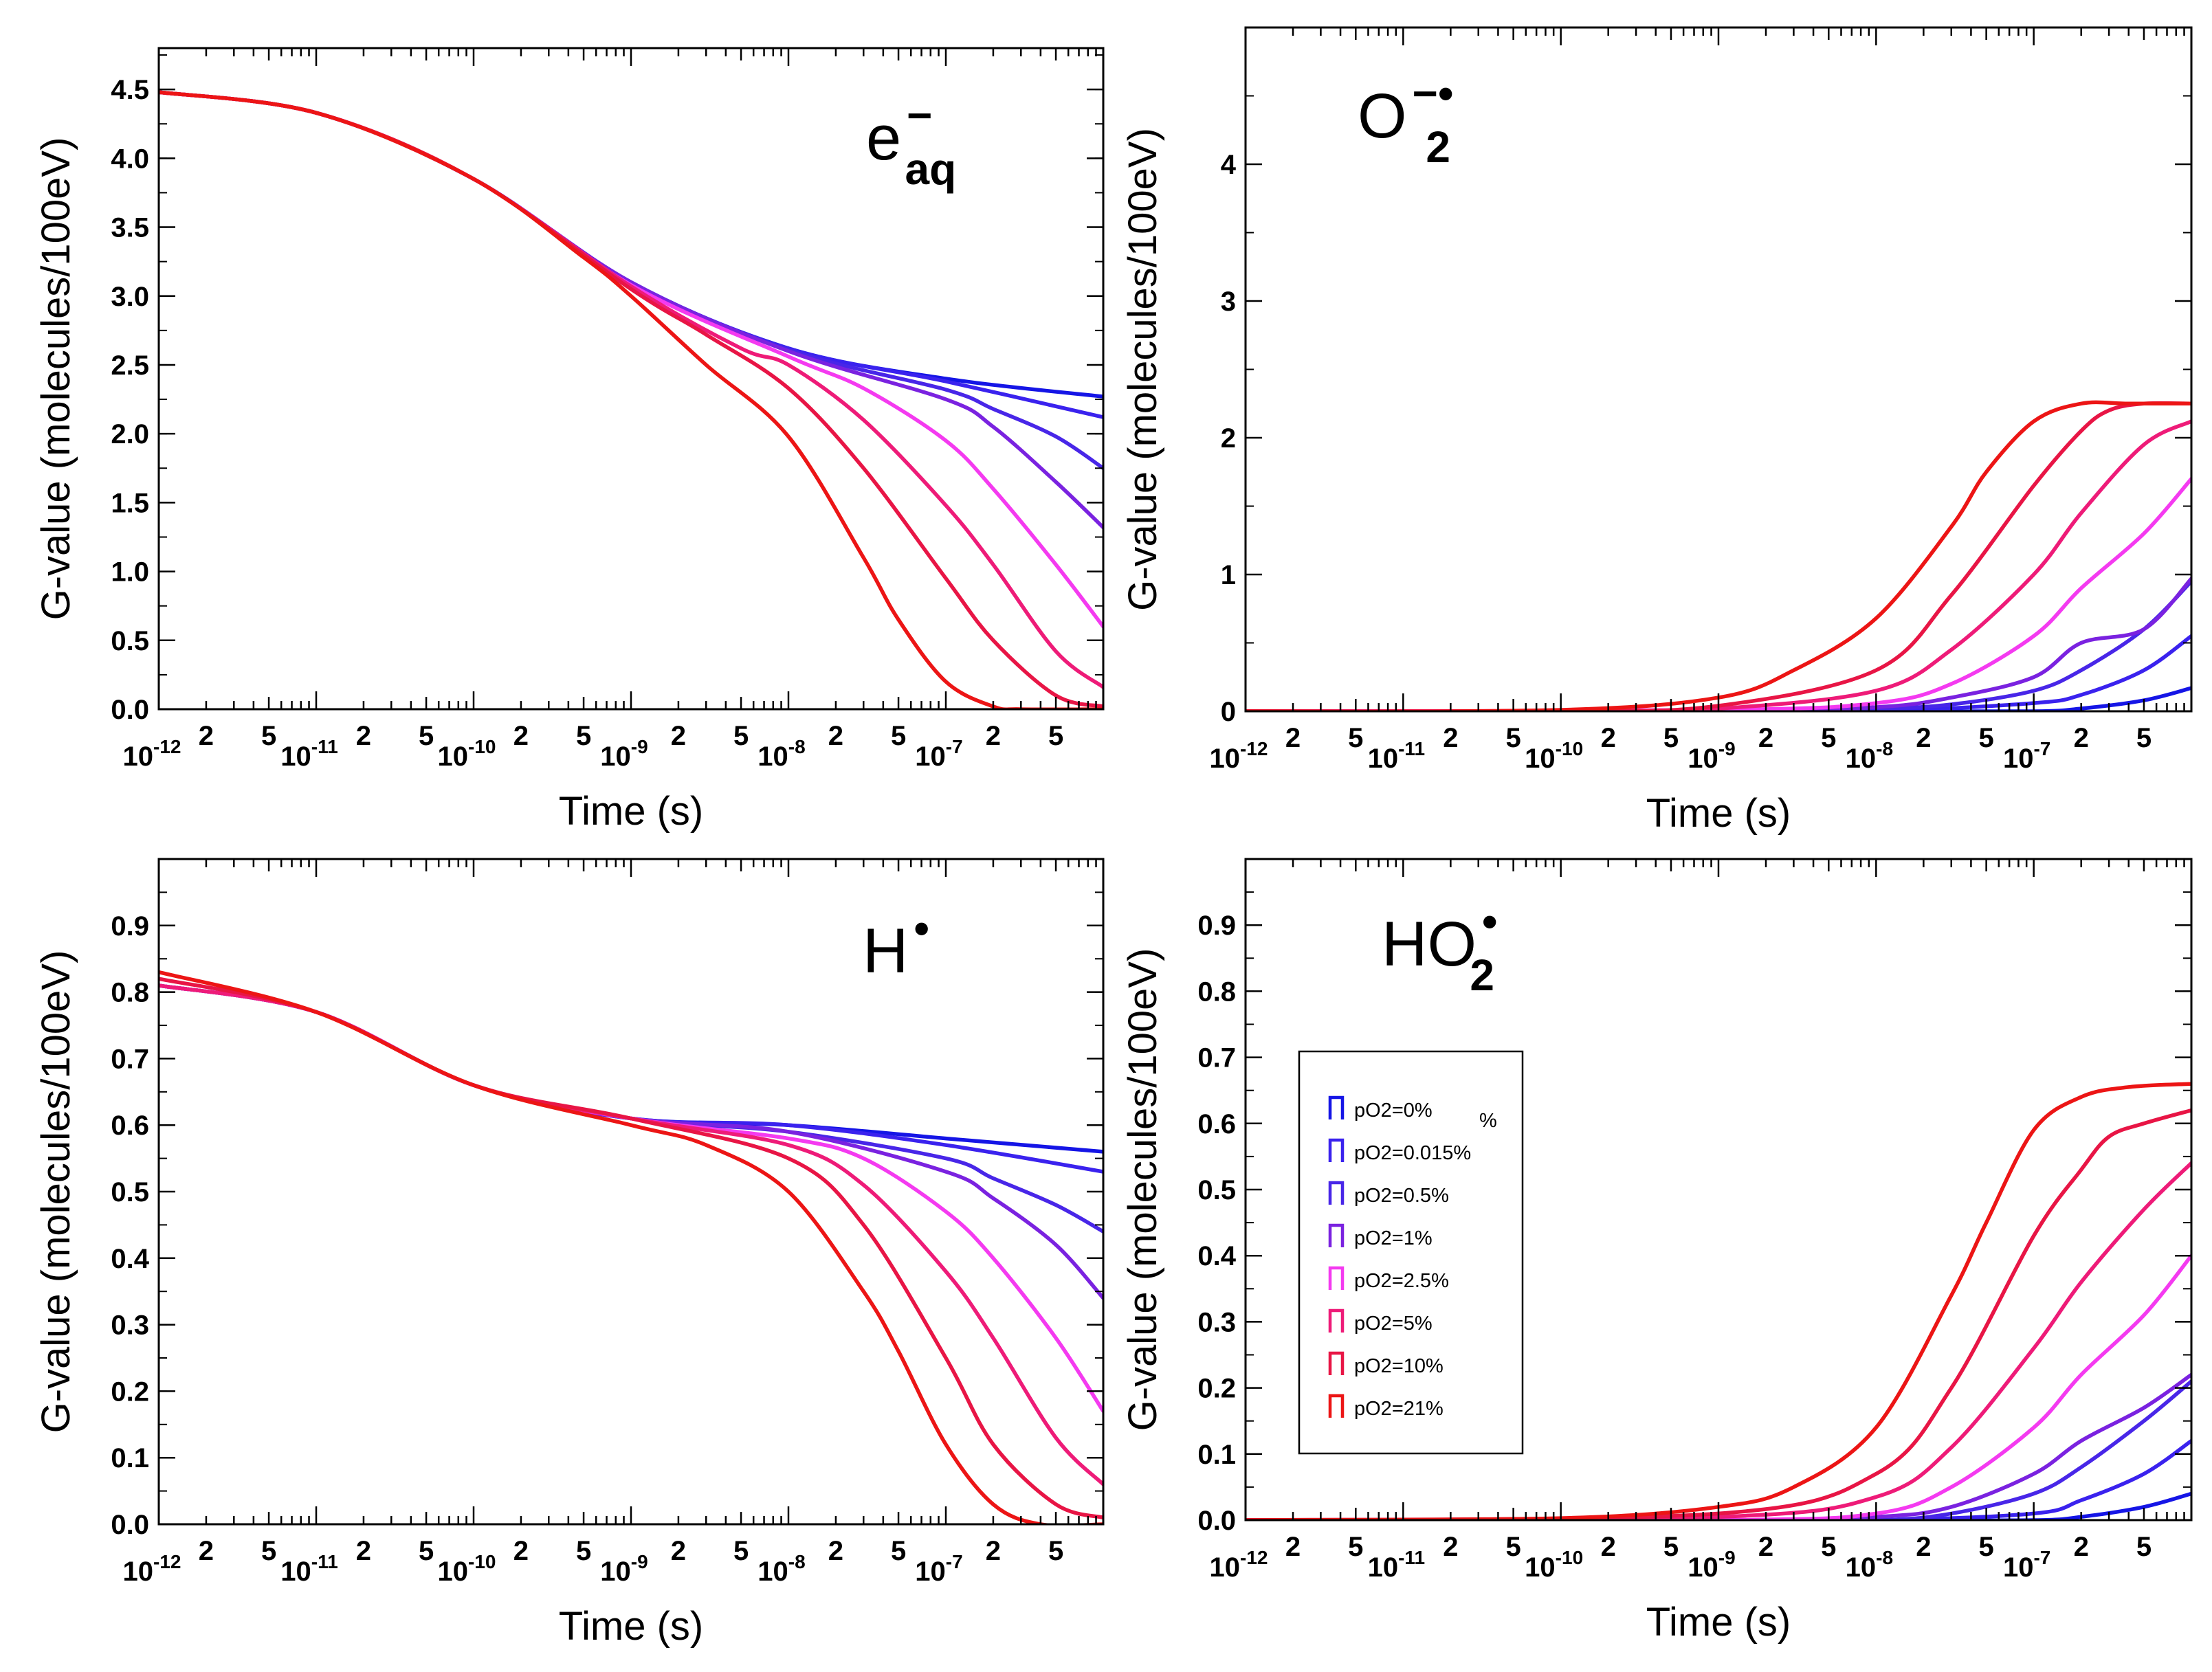 This screenshot has height=1672, width=2212. Describe the element at coordinates (1228, 575) in the screenshot. I see `y-tick-label: 1` at that location.